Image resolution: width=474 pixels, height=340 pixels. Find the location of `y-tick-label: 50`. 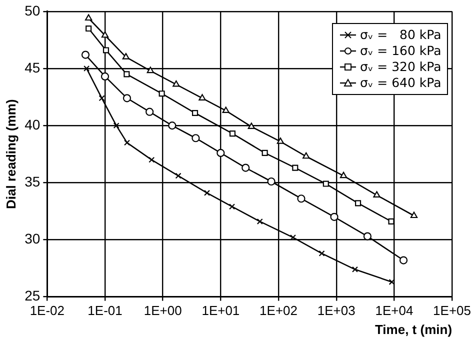

y-tick-label: 50 is located at coordinates (32, 10).